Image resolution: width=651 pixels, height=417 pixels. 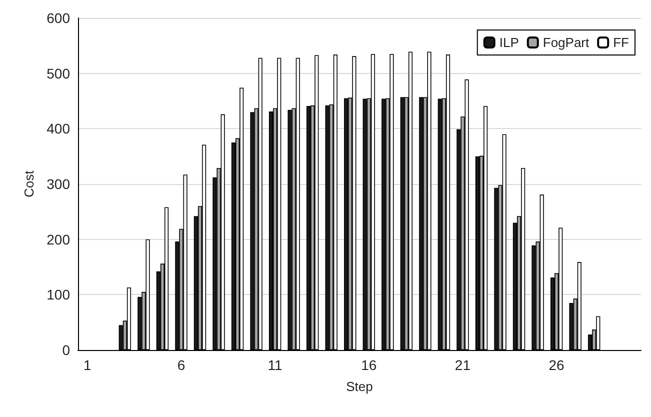 What do you see at coordinates (369, 365) in the screenshot?
I see `x-tick-label: 16` at bounding box center [369, 365].